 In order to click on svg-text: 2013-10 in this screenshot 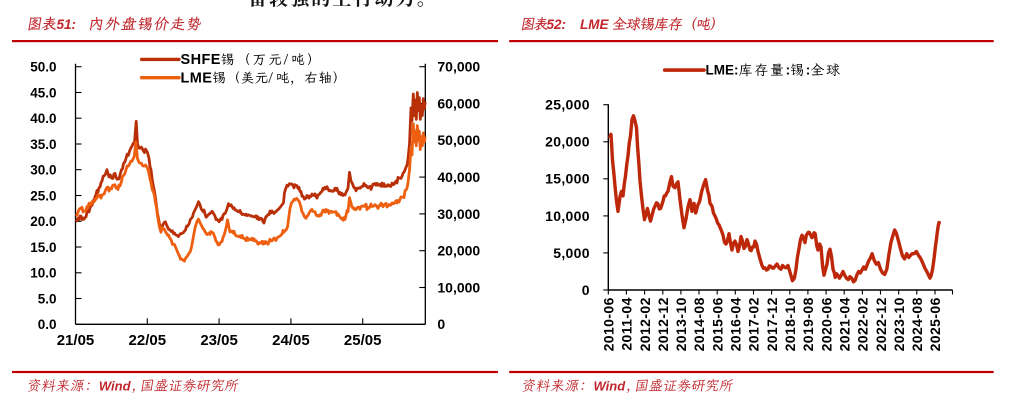, I will do `click(681, 324)`.